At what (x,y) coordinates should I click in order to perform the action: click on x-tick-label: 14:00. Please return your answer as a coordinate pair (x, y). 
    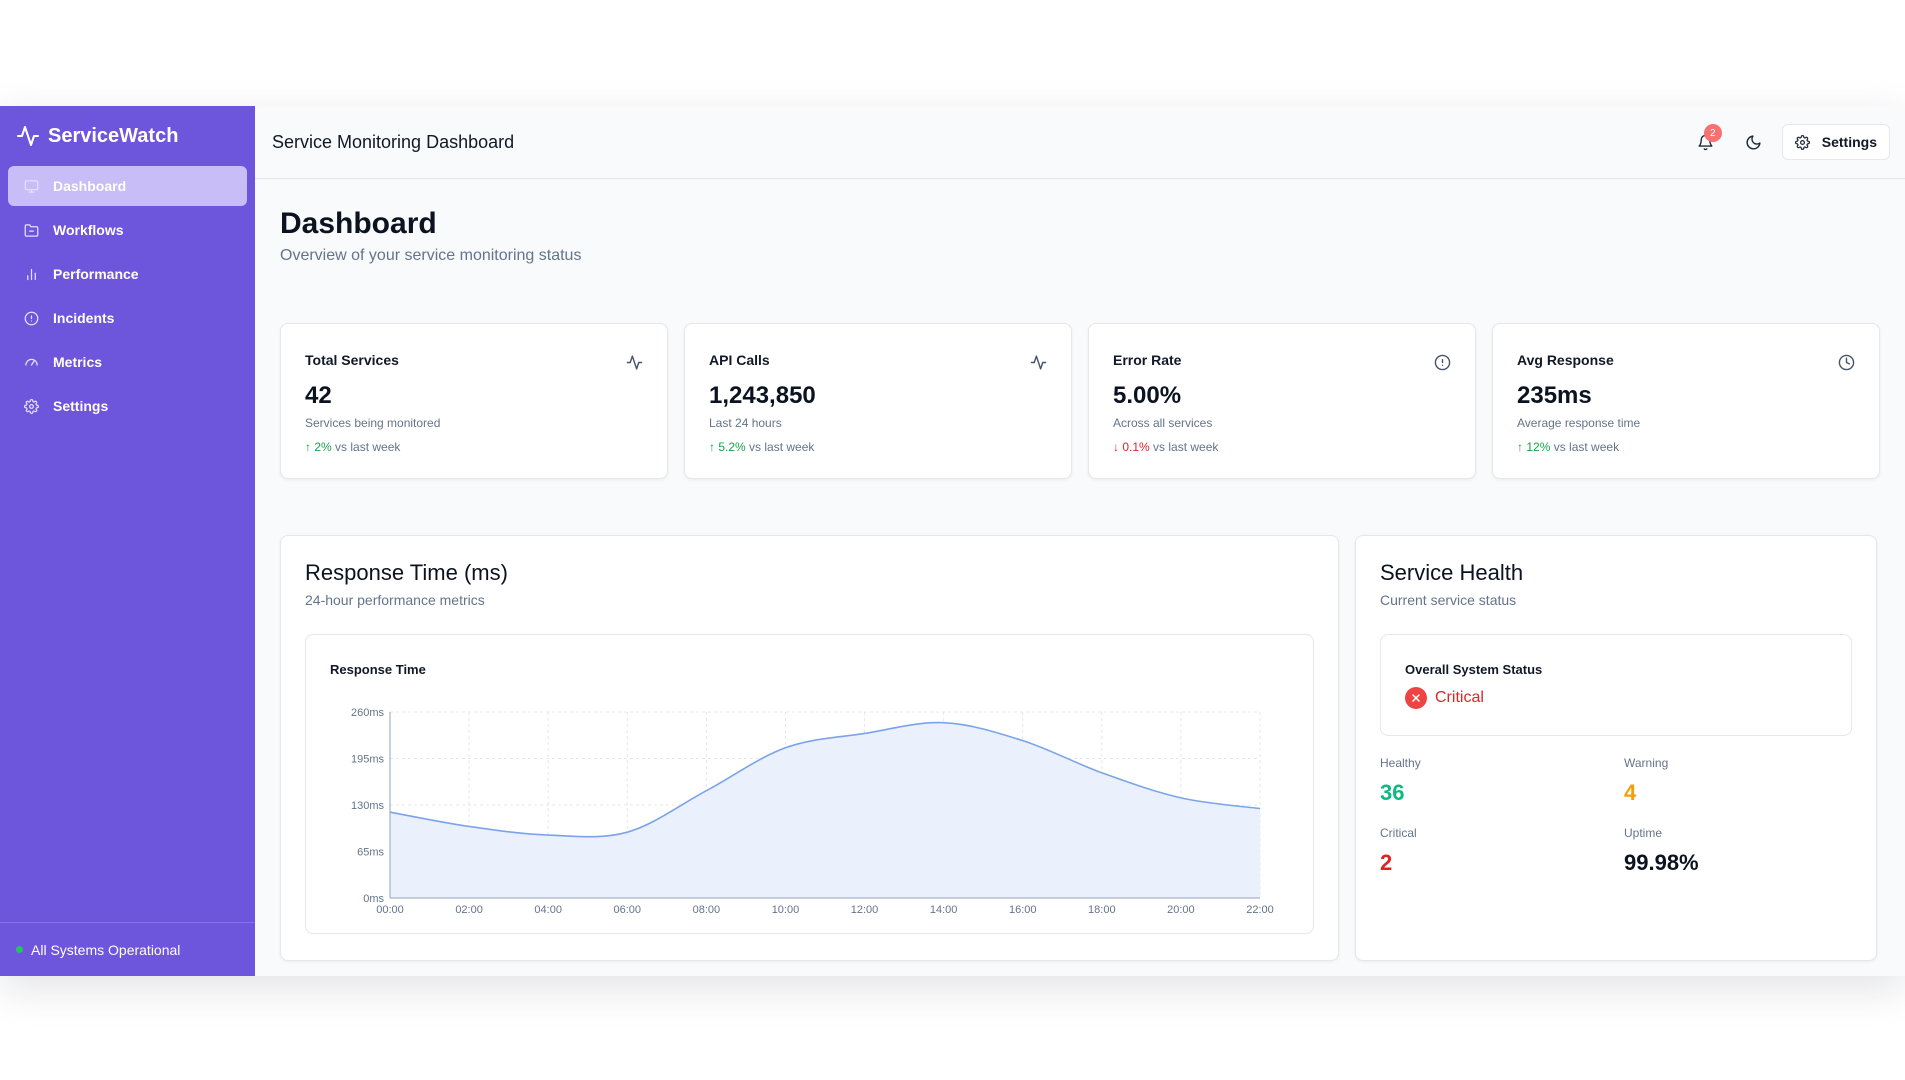
    Looking at the image, I should click on (944, 910).